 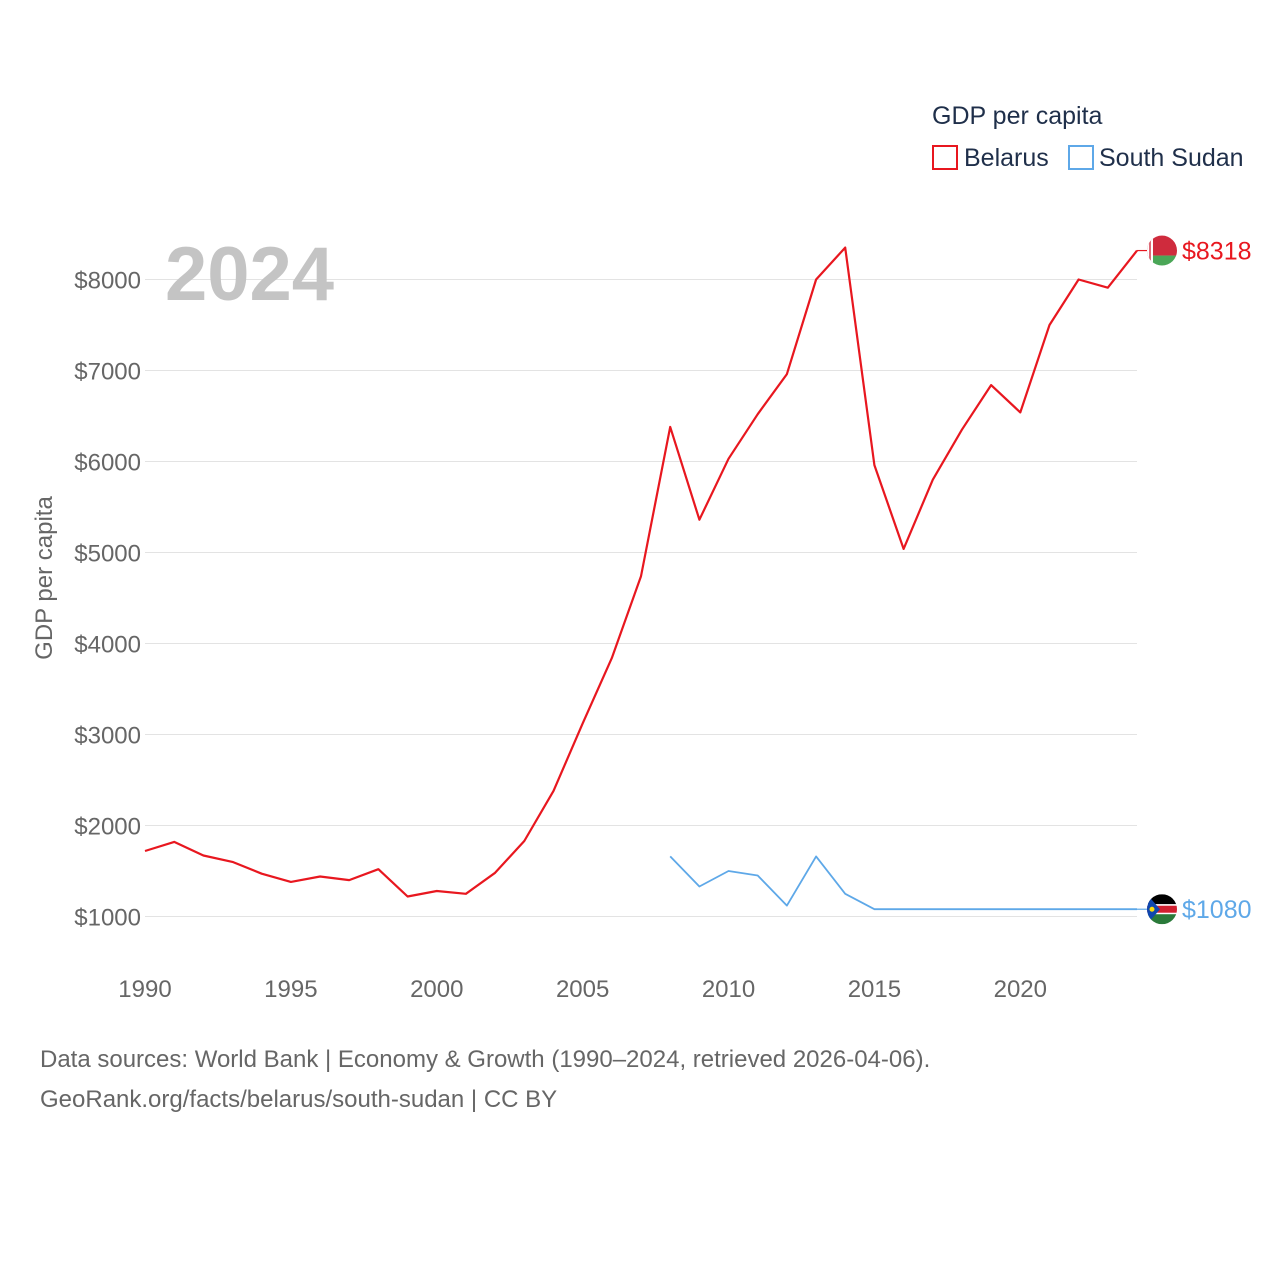 I want to click on y-tick-label: $4000, so click(x=107, y=645).